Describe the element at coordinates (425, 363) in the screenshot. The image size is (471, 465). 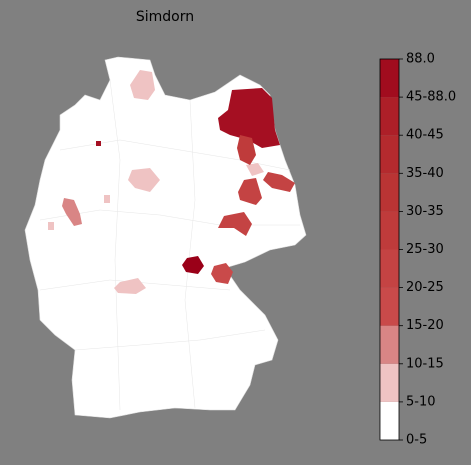
I see `colorbar-label: 10-15` at that location.